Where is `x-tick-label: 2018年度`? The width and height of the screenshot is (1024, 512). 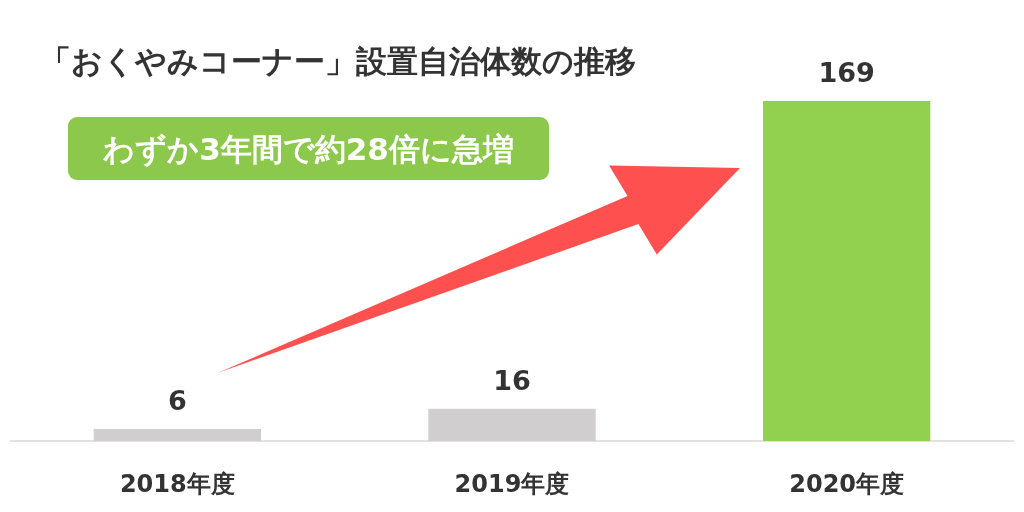
x-tick-label: 2018年度 is located at coordinates (177, 484).